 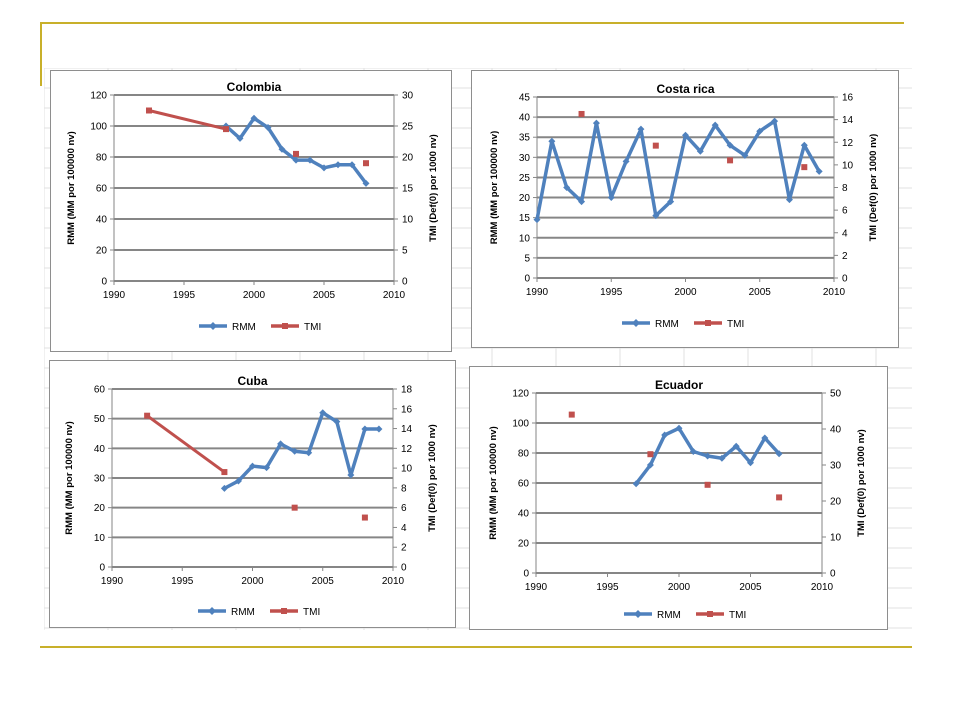 What do you see at coordinates (524, 454) in the screenshot?
I see `y-left-tick-label: 80` at bounding box center [524, 454].